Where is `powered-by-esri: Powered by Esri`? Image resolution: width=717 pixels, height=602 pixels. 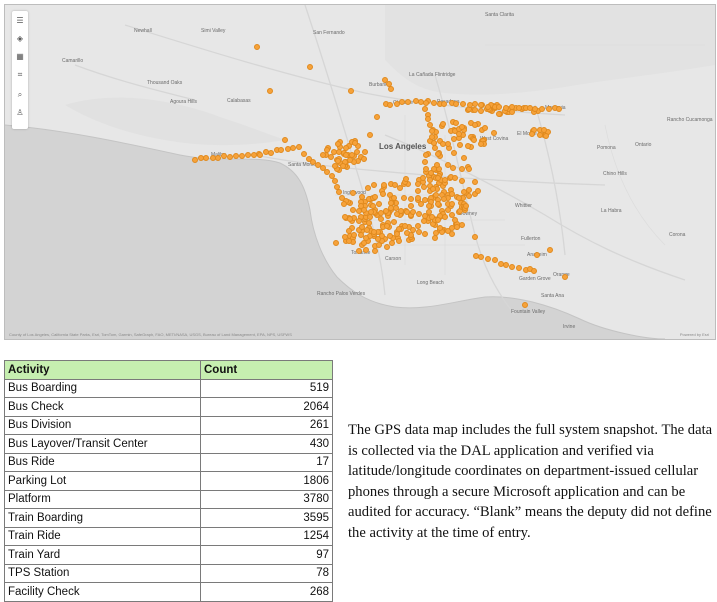 powered-by-esri: Powered by Esri is located at coordinates (694, 334).